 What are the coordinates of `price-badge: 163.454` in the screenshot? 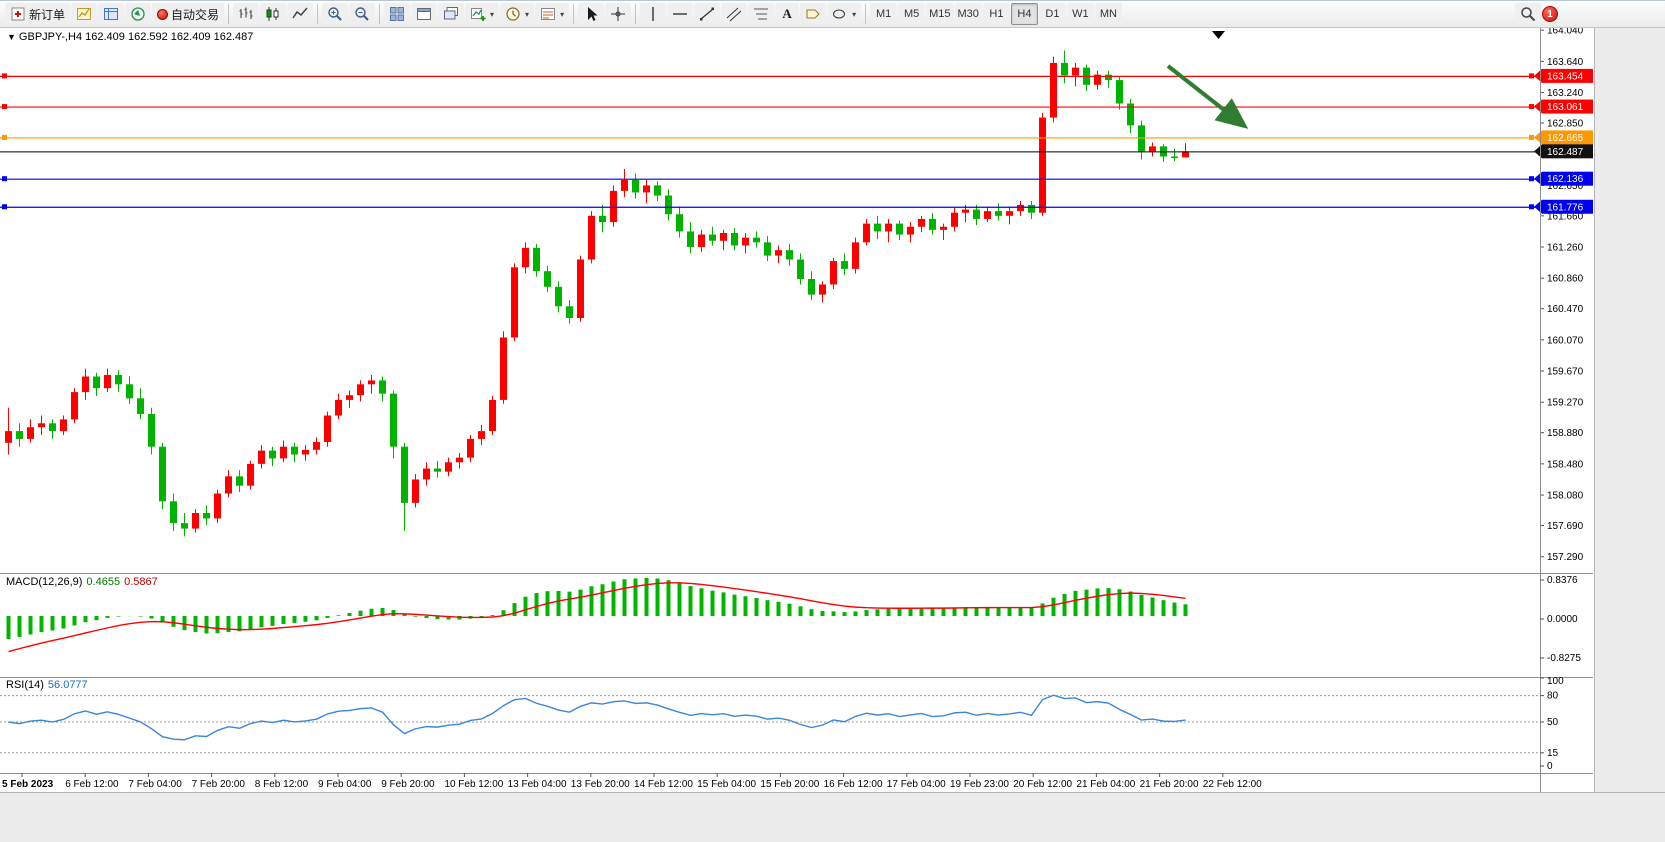 It's located at (1563, 75).